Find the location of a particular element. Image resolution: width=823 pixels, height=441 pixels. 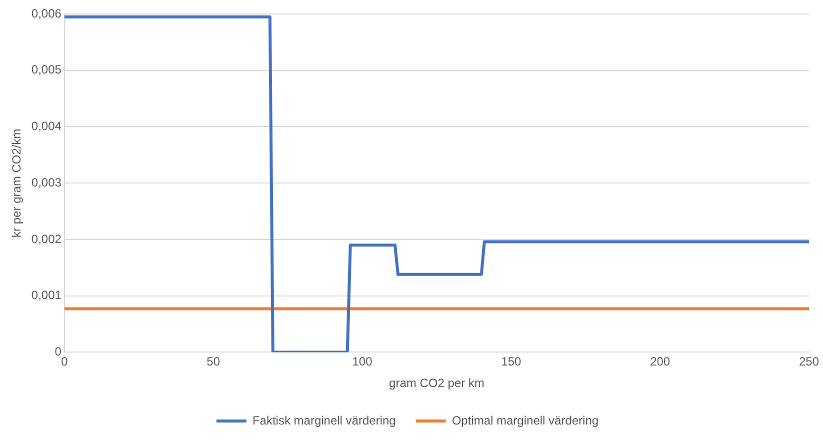

x-axis-title: gram CO2 per km is located at coordinates (436, 383).